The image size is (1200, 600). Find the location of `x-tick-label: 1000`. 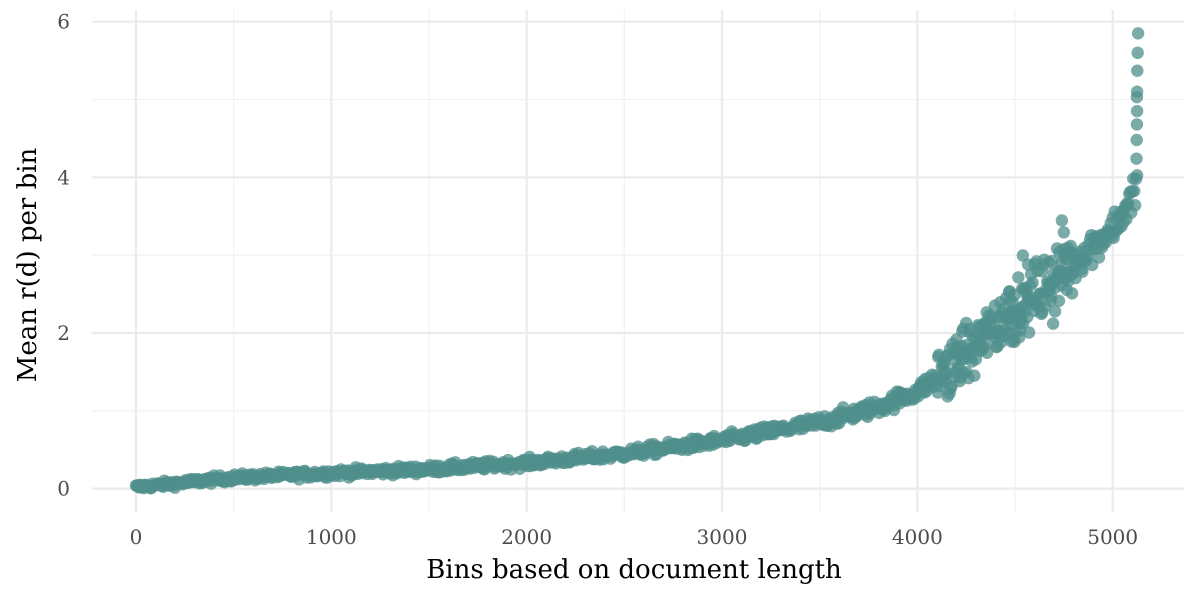

x-tick-label: 1000 is located at coordinates (331, 537).